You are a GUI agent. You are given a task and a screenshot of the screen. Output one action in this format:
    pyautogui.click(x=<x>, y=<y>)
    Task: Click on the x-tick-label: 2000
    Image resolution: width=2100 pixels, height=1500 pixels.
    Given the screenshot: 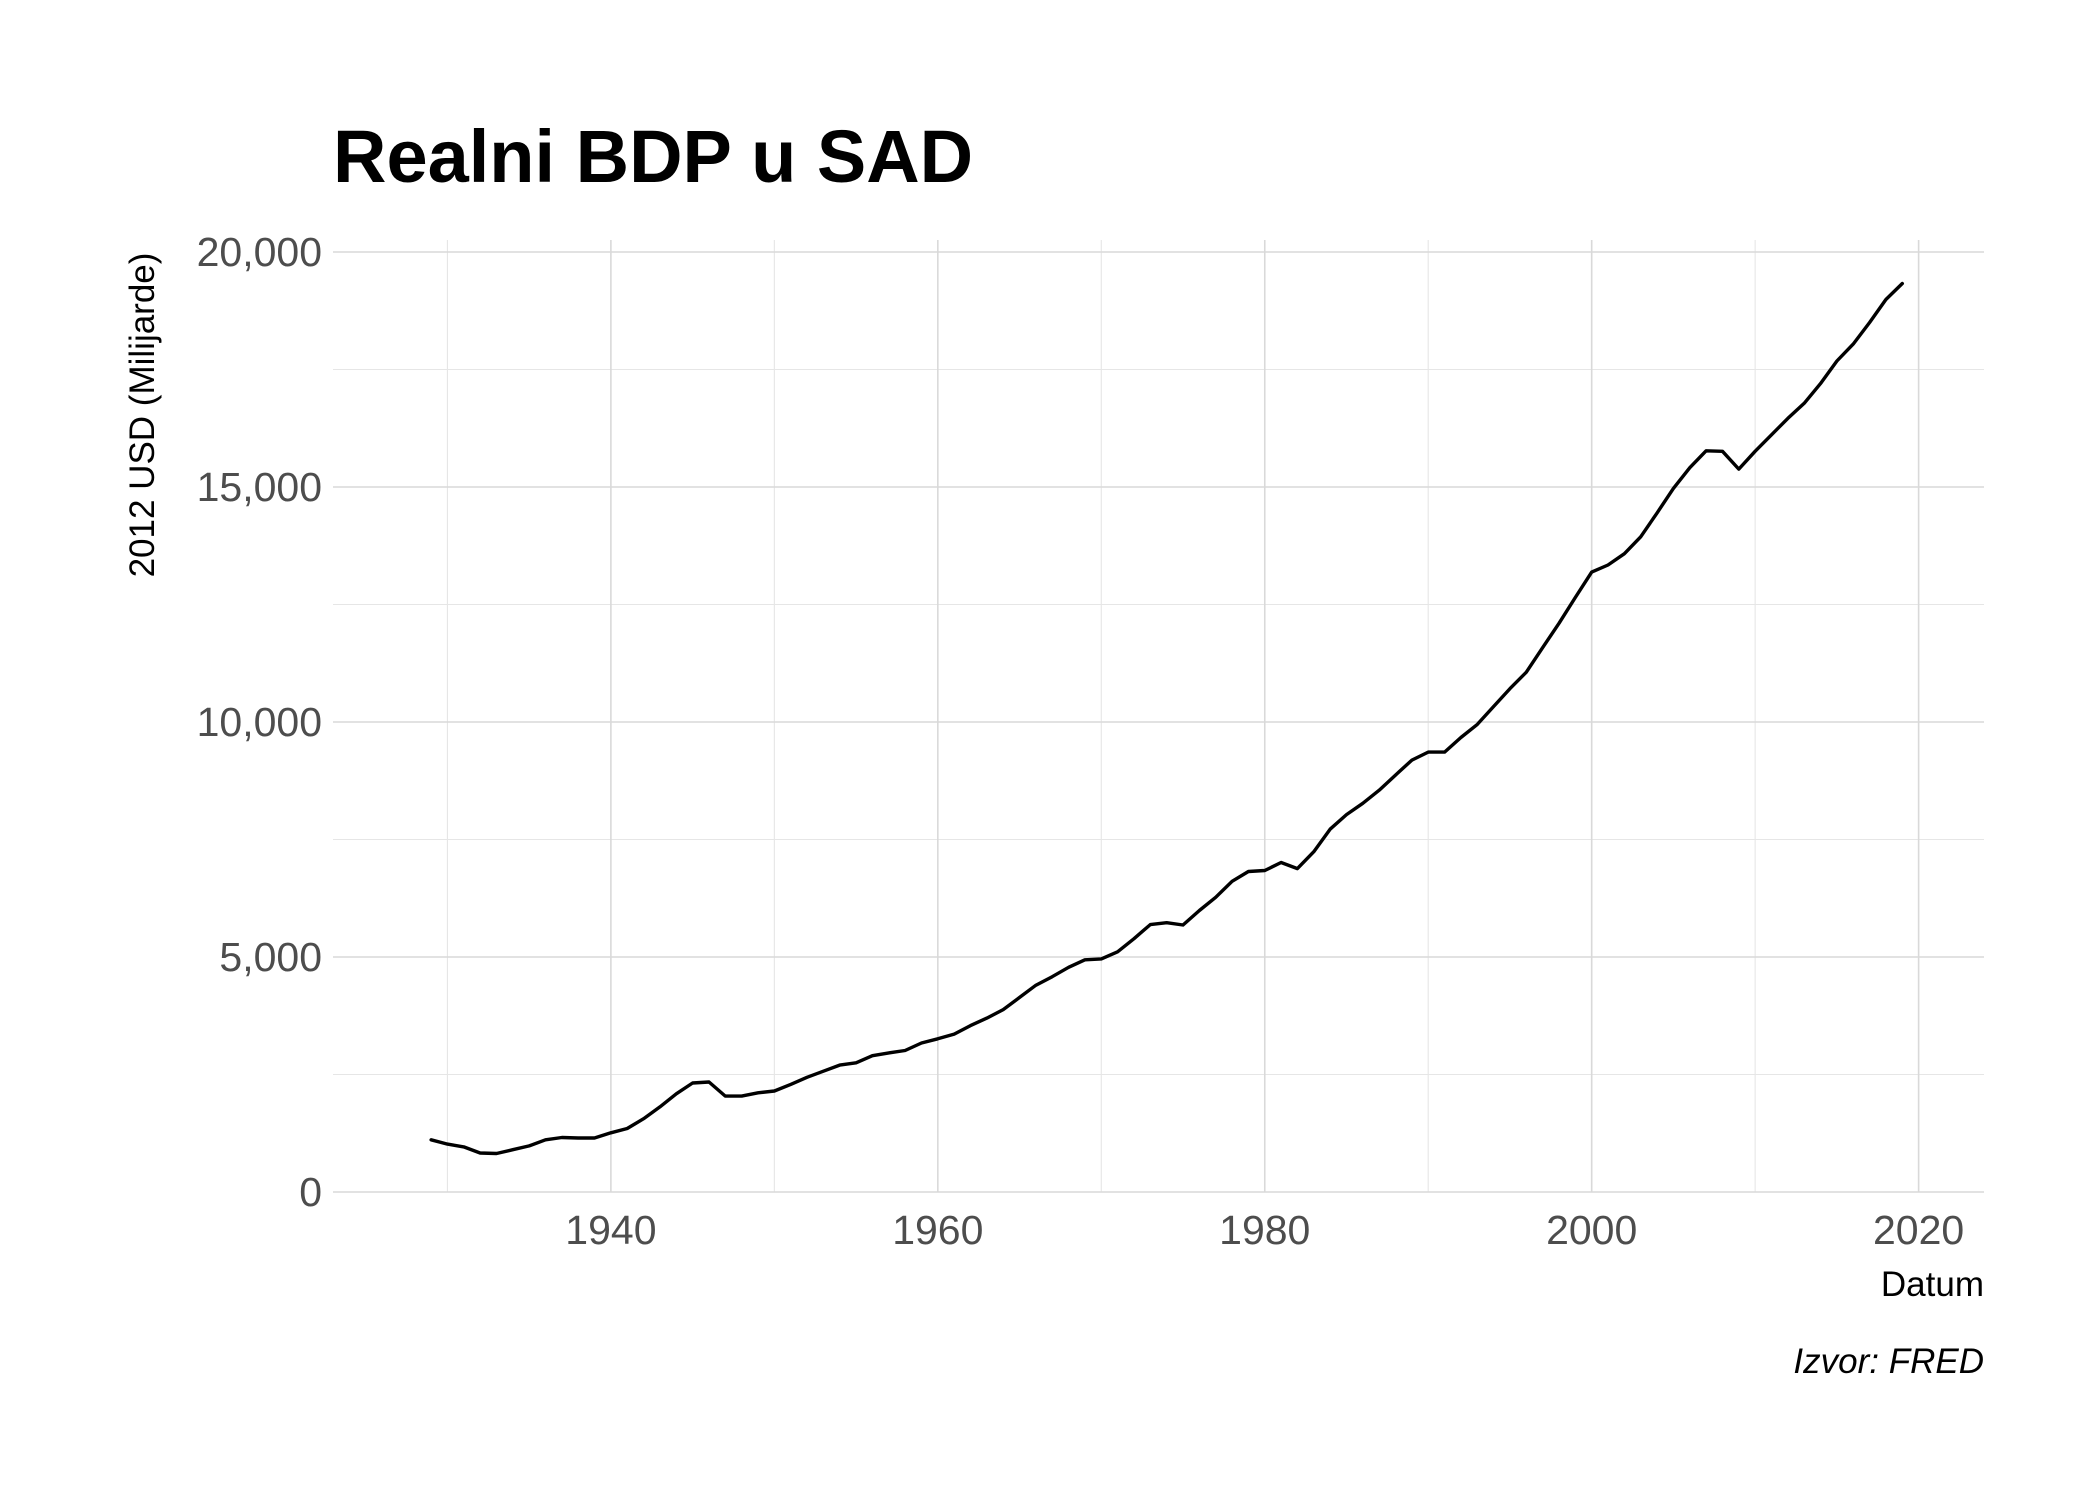 What is the action you would take?
    pyautogui.click(x=1591, y=1230)
    